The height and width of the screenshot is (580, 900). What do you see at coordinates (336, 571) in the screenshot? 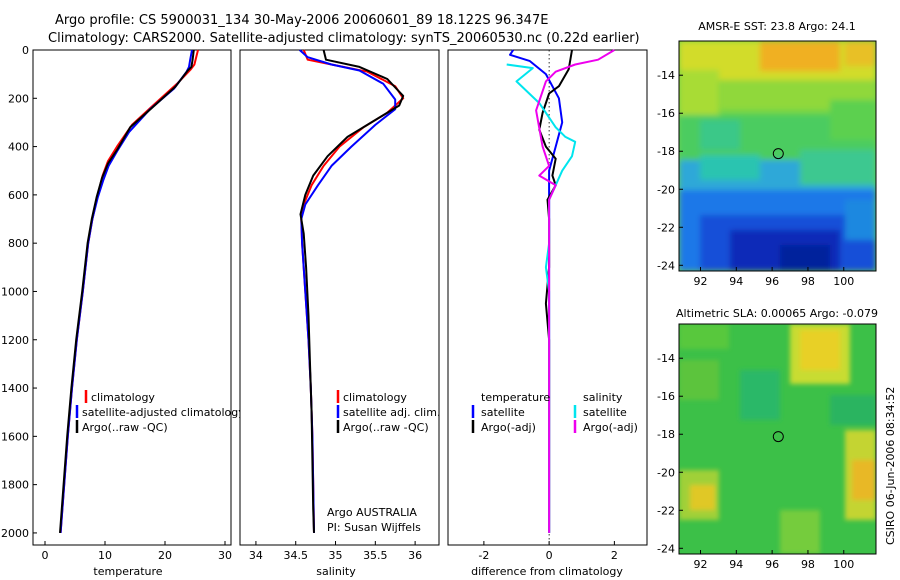
I see `salinity-xlabel: salinity` at bounding box center [336, 571].